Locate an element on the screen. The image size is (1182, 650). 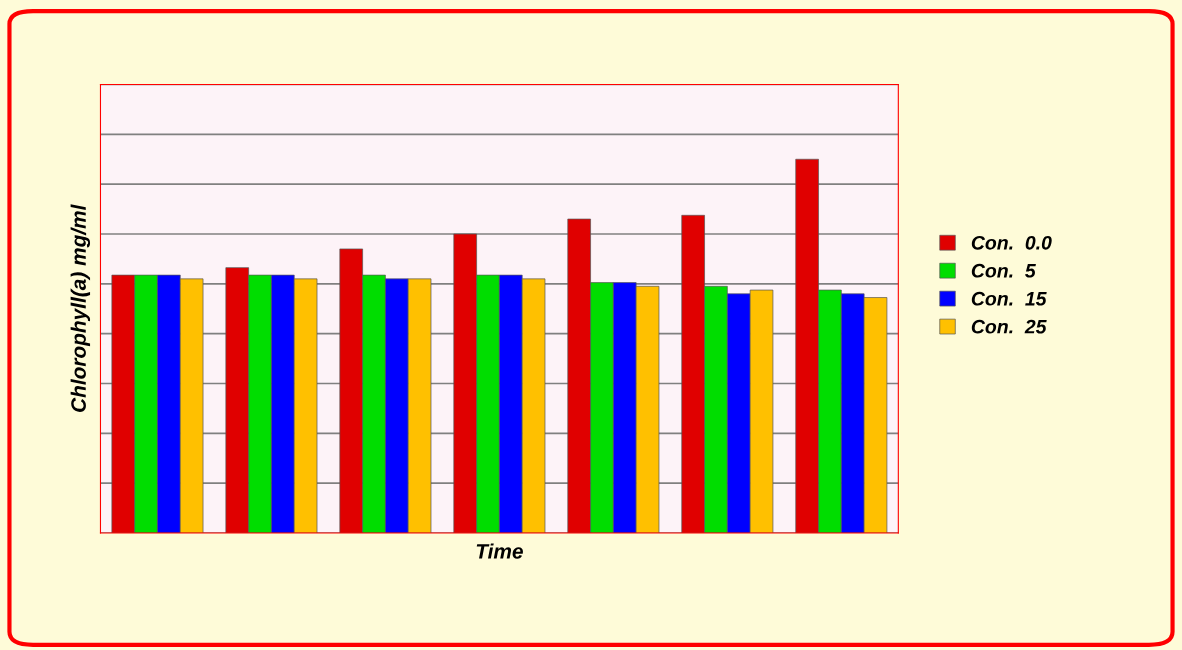
y-axis-title: Chlorophyll(a) mg/ml is located at coordinates (80, 308).